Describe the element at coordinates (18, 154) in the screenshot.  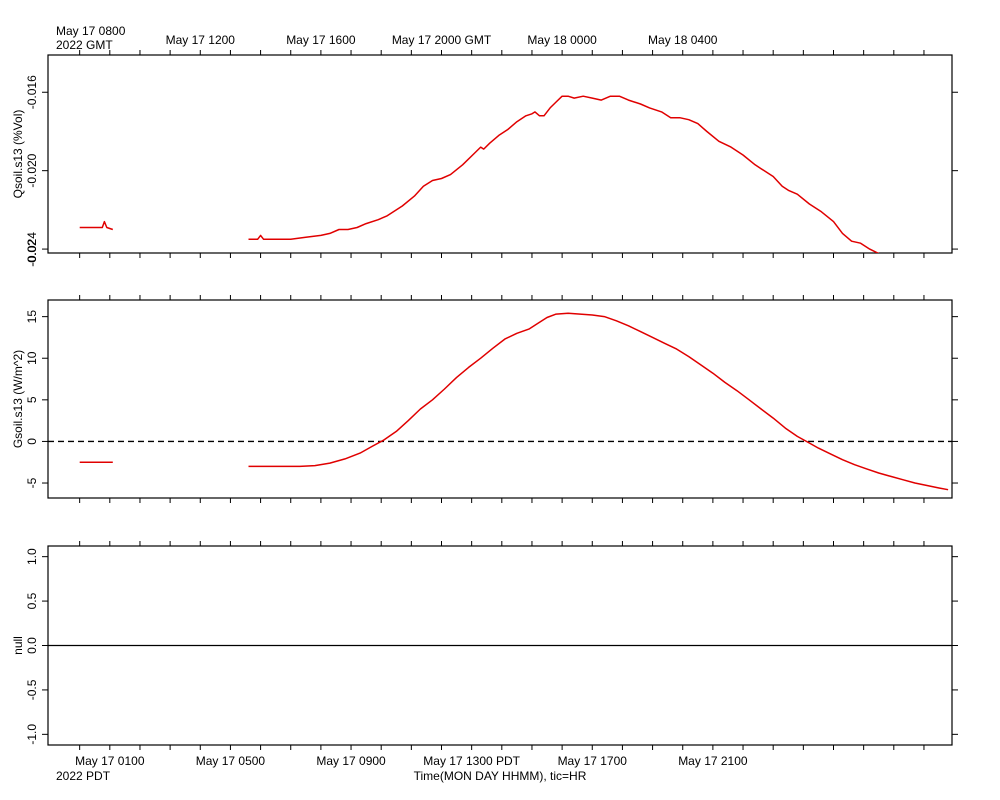
I see `y-axis-label: Qsoil.s13 (%Vol)` at that location.